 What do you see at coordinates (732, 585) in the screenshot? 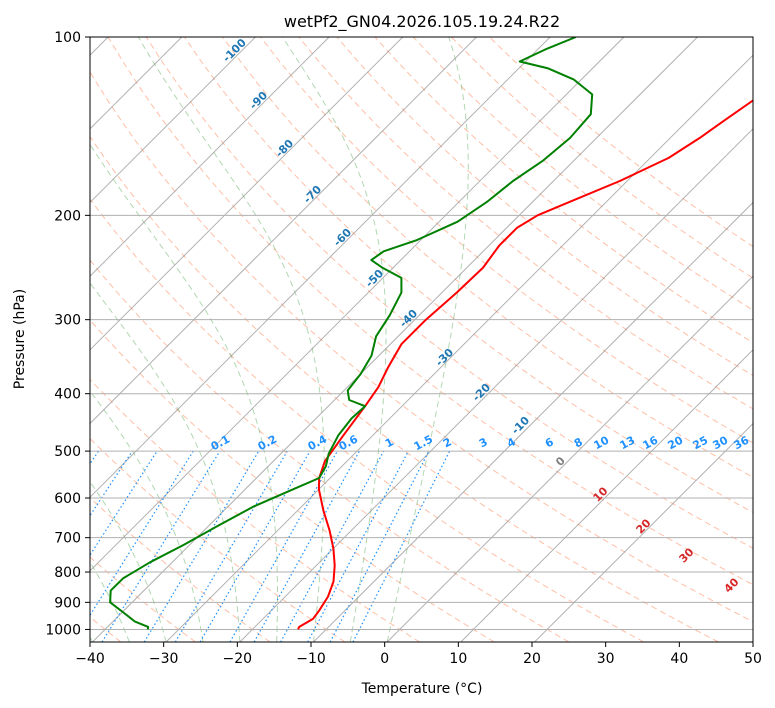
I see `isotherm-label: 40` at bounding box center [732, 585].